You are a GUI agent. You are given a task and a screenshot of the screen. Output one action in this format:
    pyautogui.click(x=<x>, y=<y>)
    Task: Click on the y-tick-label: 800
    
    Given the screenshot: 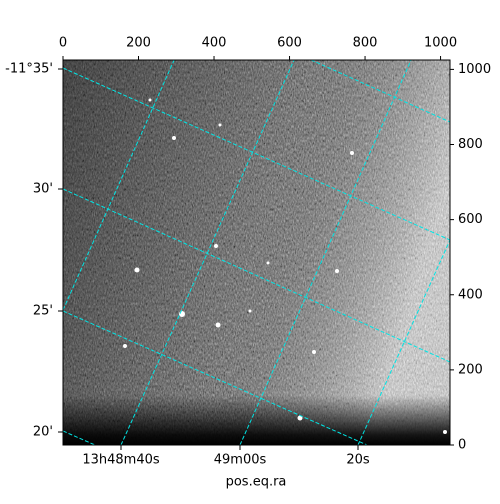 What is the action you would take?
    pyautogui.click(x=470, y=144)
    